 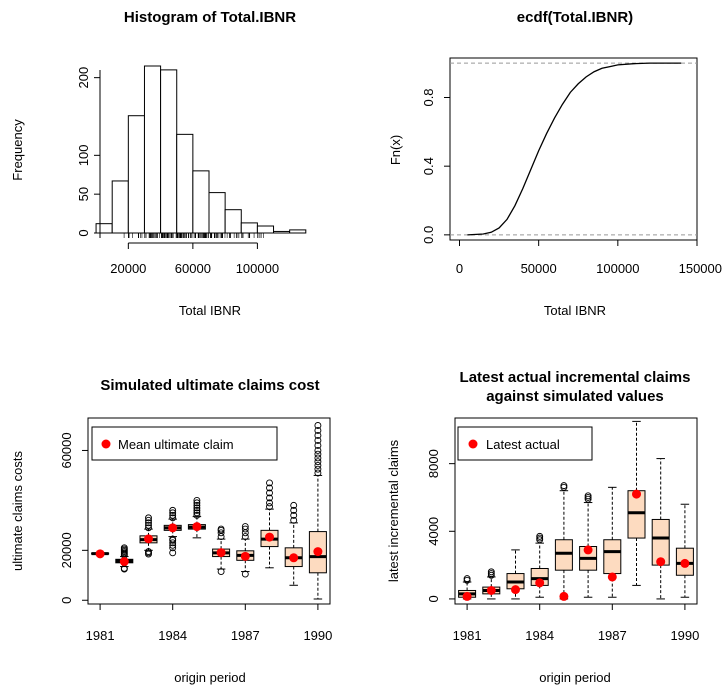 I want to click on ultimate-claims-x-label: origin period, so click(x=210, y=677).